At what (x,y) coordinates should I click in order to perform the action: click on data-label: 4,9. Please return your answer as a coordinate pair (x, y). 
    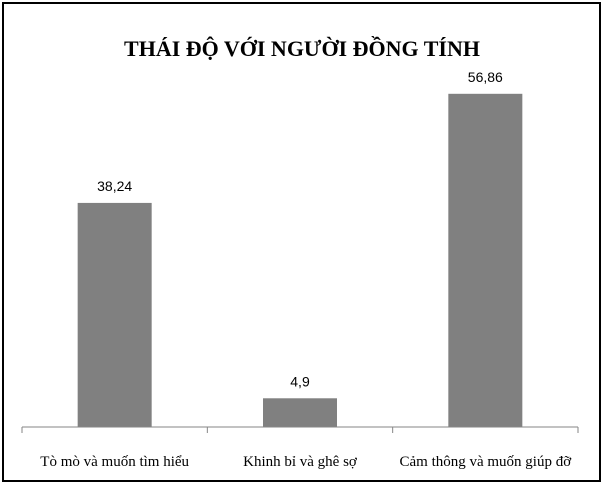
    Looking at the image, I should click on (300, 381).